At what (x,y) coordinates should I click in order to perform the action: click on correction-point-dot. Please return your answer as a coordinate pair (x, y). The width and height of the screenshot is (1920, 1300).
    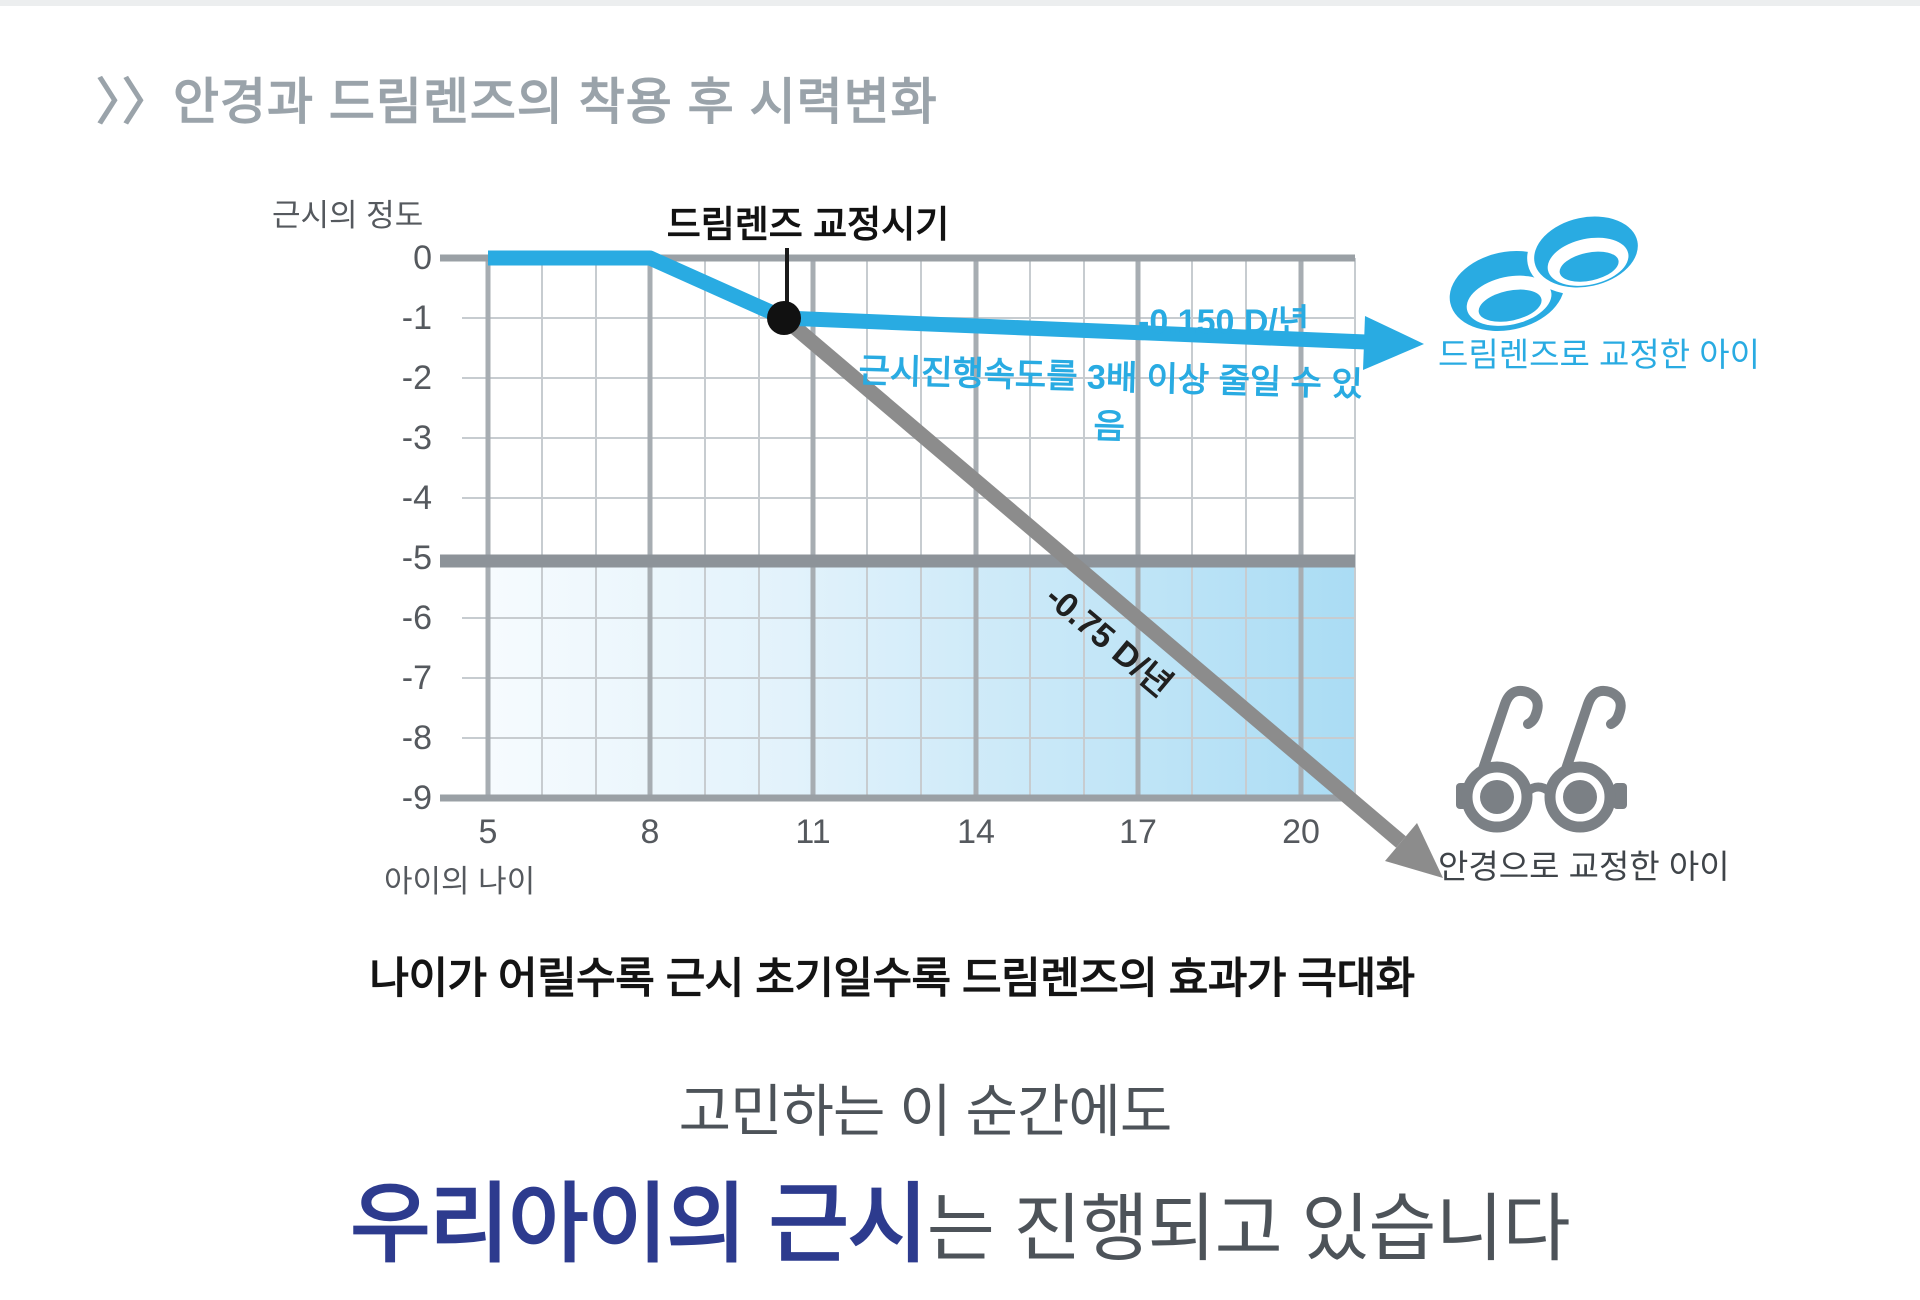
    Looking at the image, I should click on (784, 318).